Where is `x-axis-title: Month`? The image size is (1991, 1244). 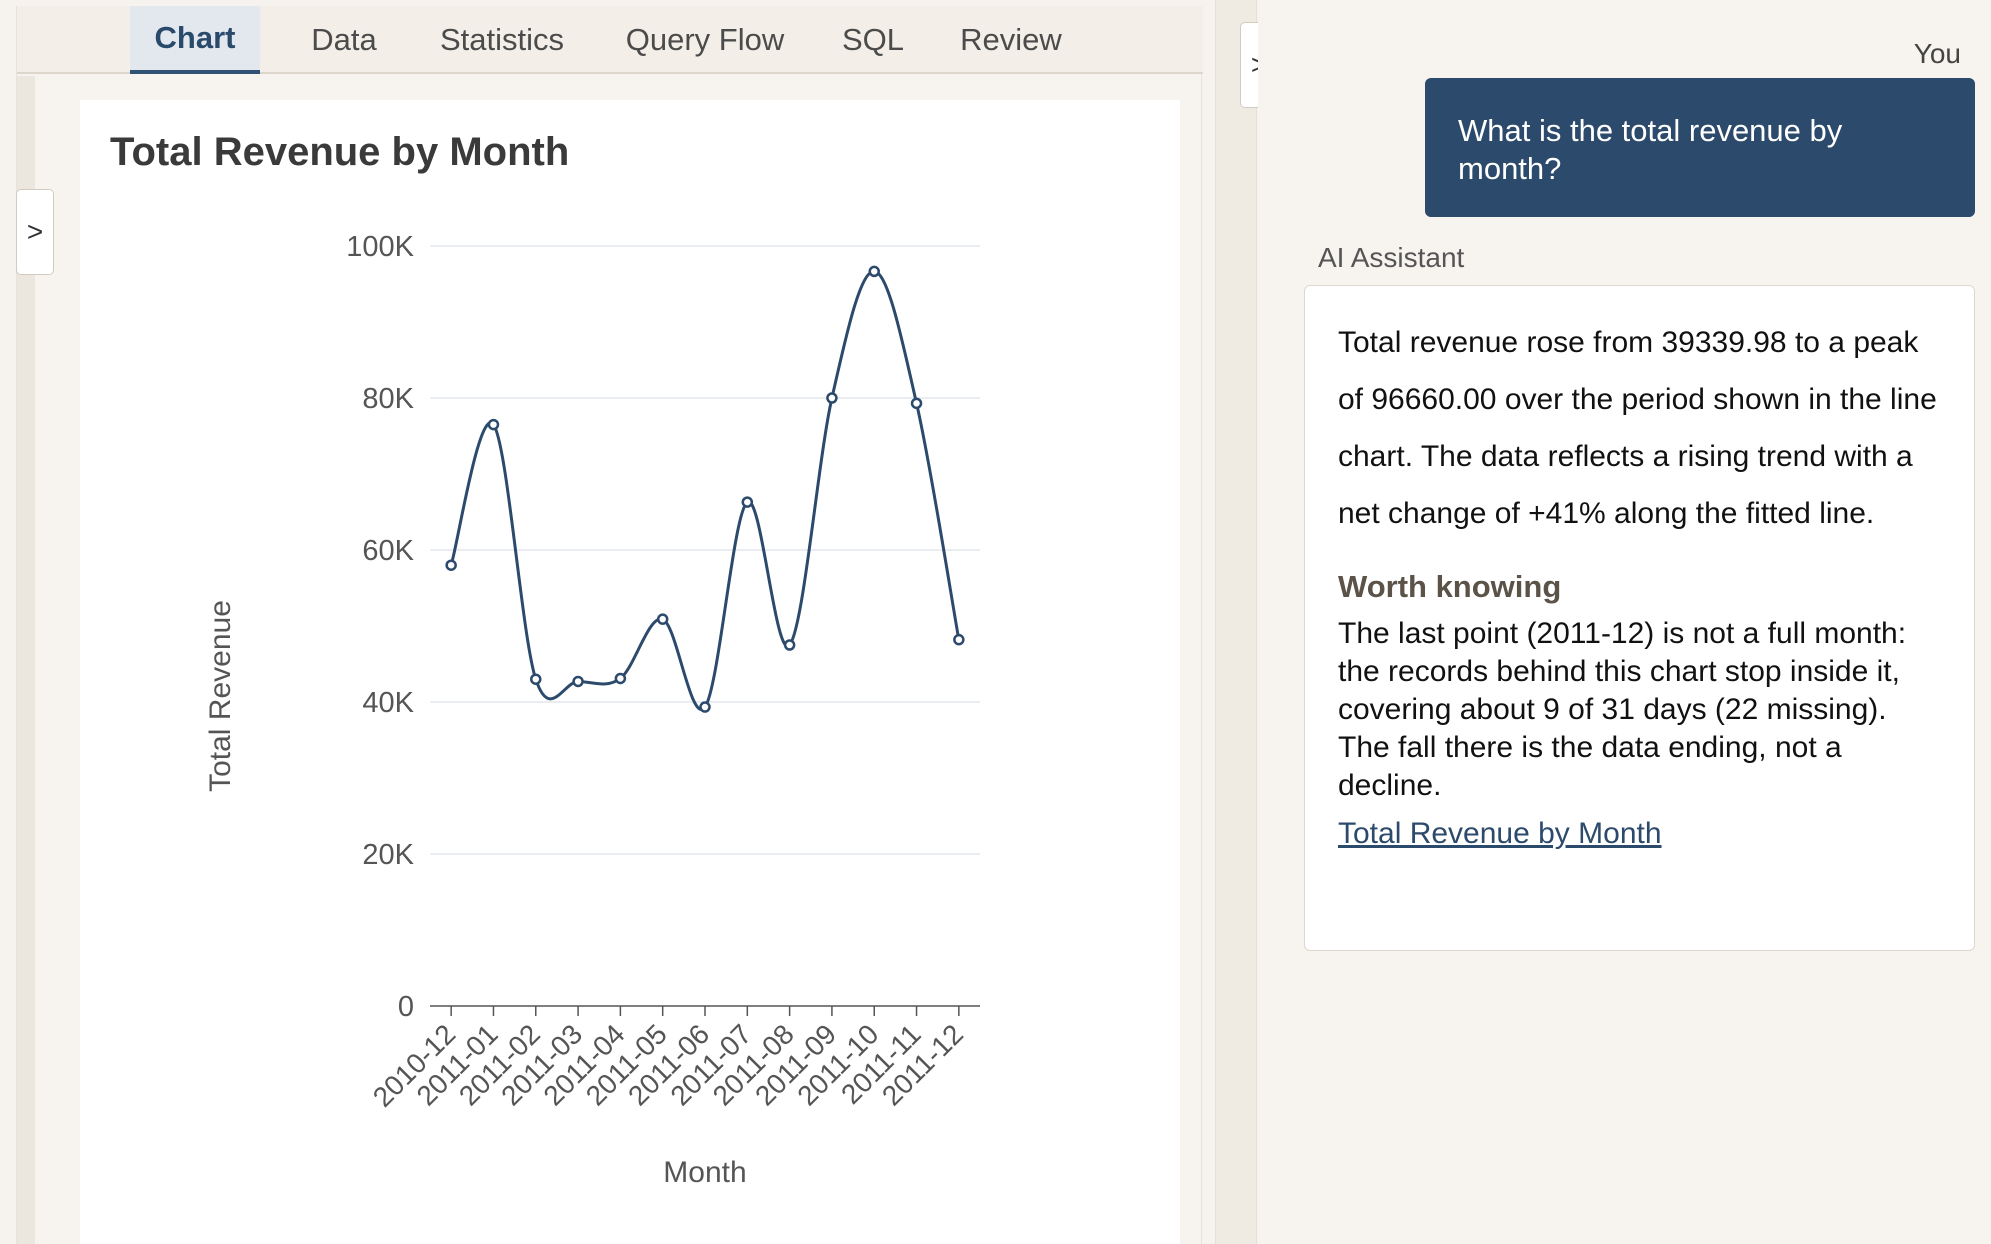 x-axis-title: Month is located at coordinates (704, 1172).